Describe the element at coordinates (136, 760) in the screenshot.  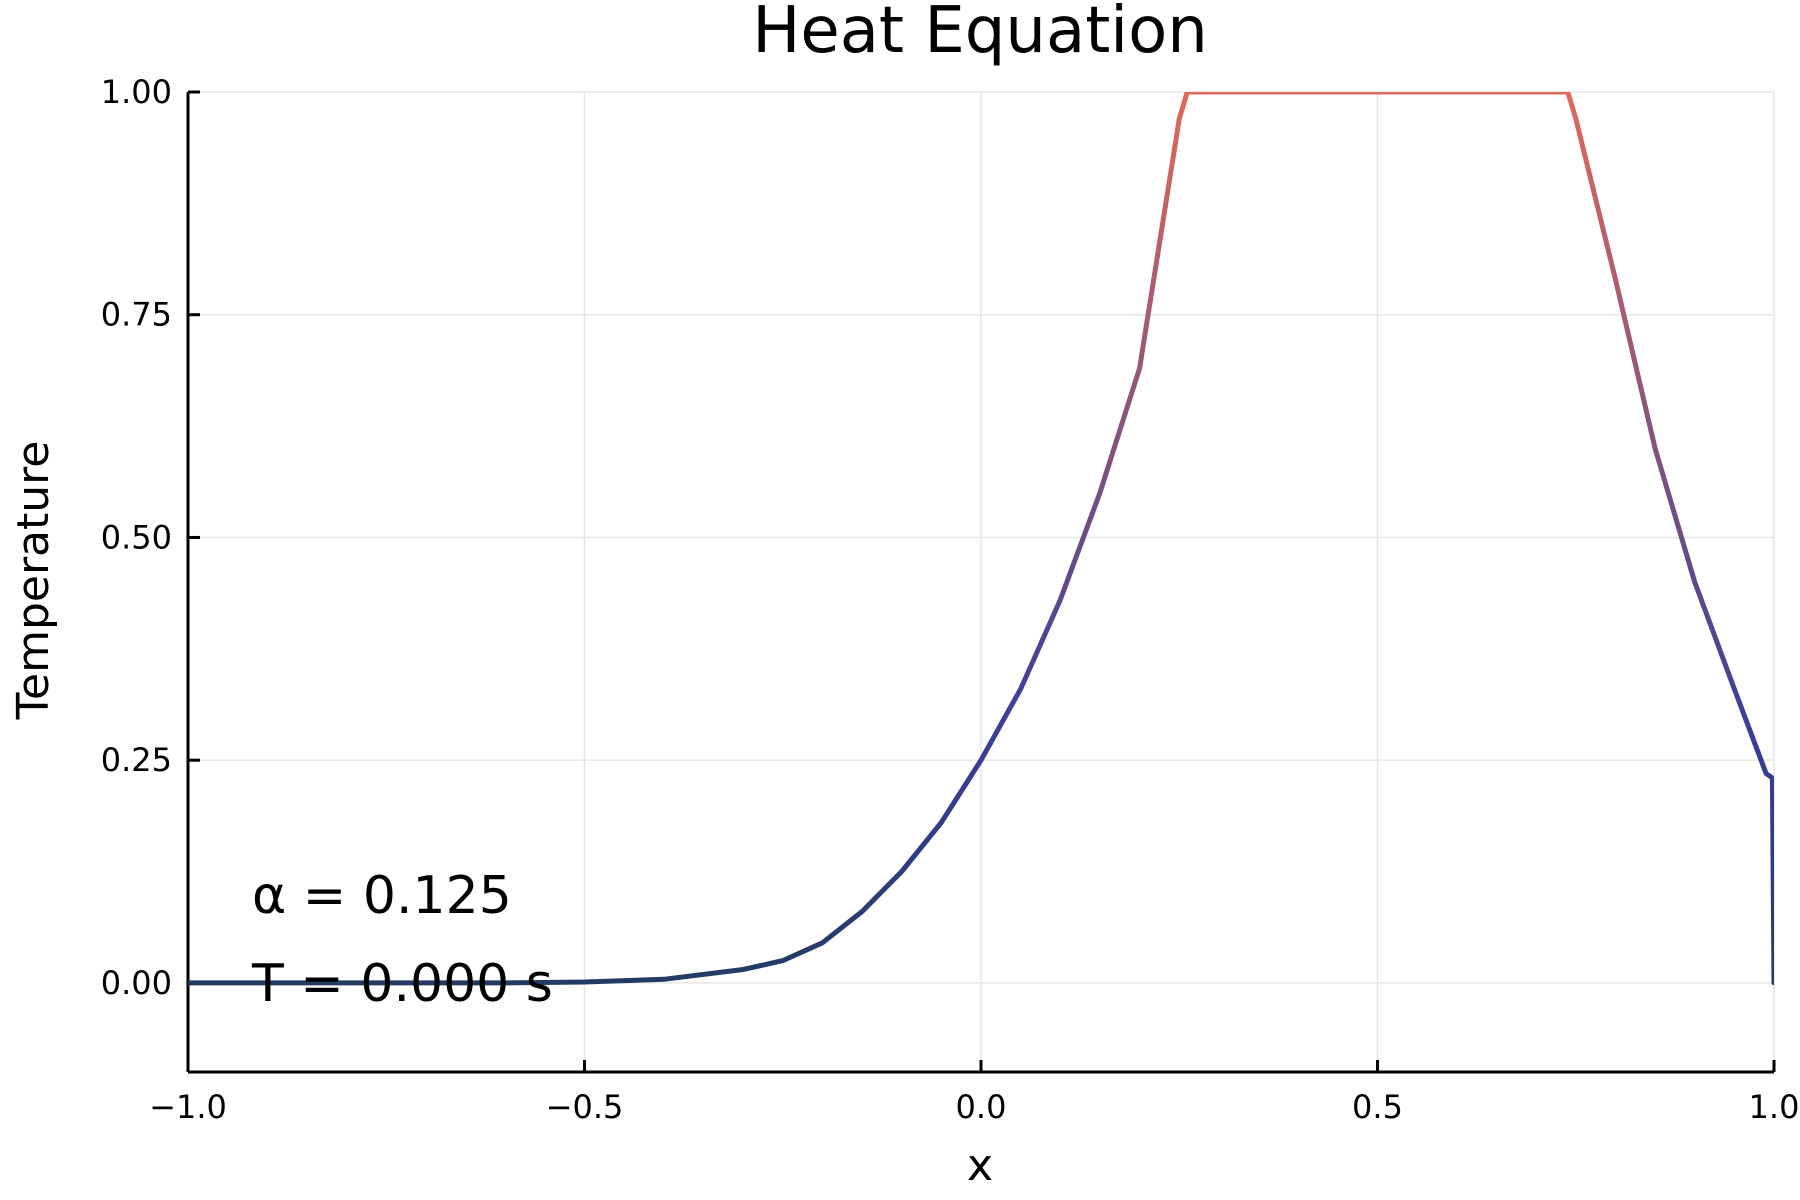
I see `y-tick-label-1: 0.25` at that location.